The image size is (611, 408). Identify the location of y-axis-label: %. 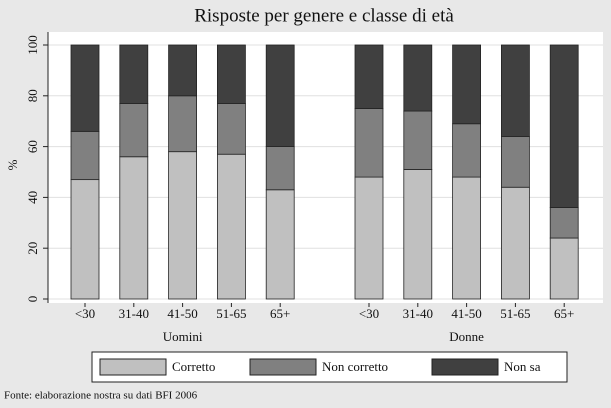
(12, 164).